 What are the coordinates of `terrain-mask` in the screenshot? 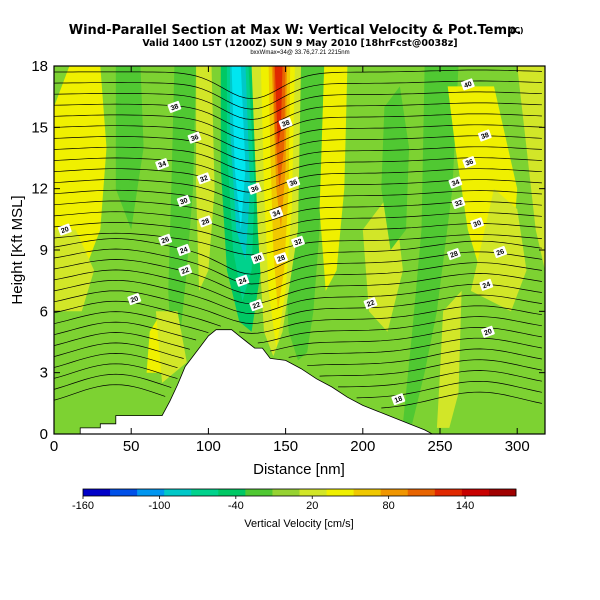 It's located at (299, 382).